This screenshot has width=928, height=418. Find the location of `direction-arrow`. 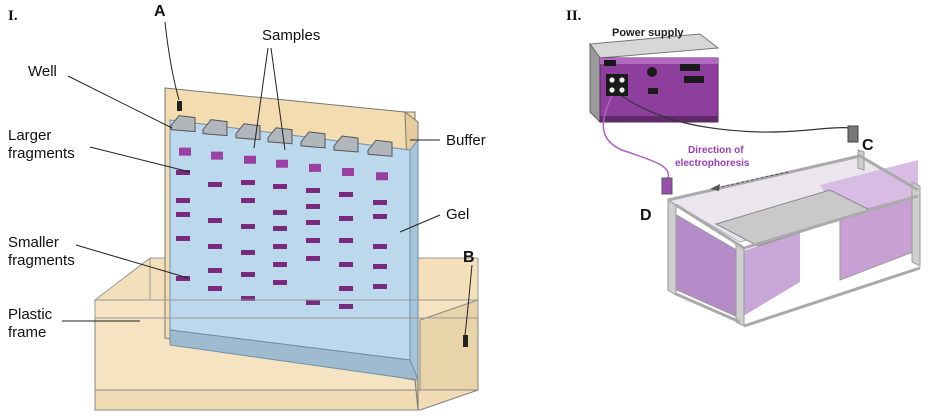

direction-arrow is located at coordinates (749, 181).